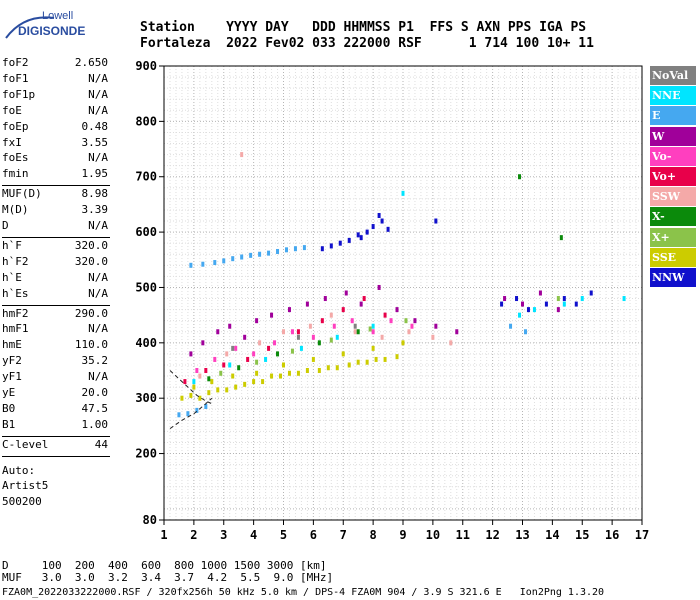  Describe the element at coordinates (55, 227) in the screenshot. I see `param-row: D N/A` at that location.